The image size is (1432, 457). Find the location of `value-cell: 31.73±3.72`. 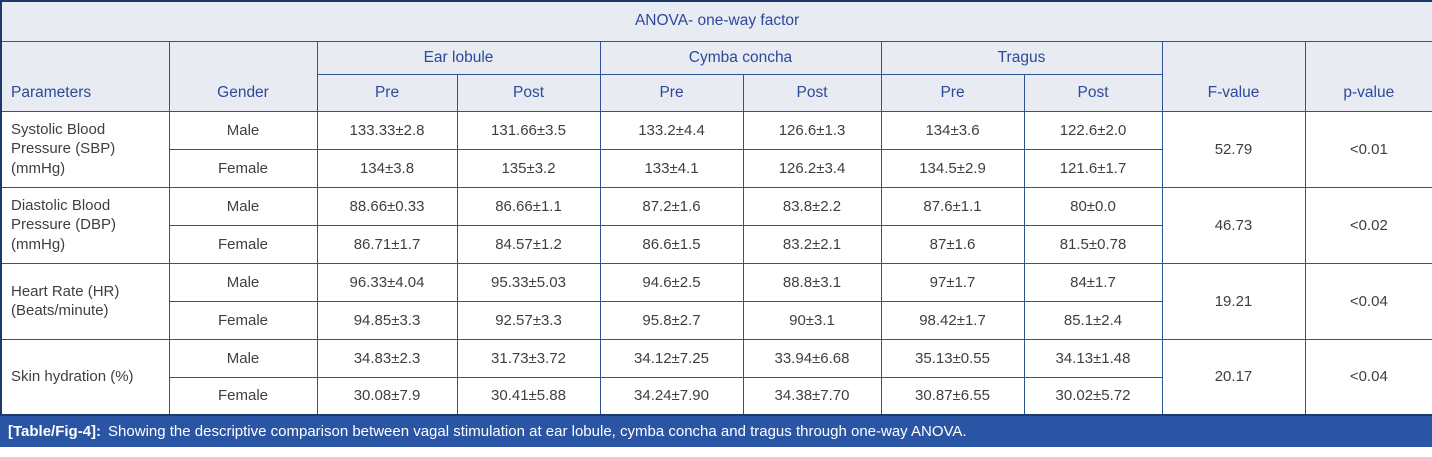

value-cell: 31.73±3.72 is located at coordinates (528, 358).